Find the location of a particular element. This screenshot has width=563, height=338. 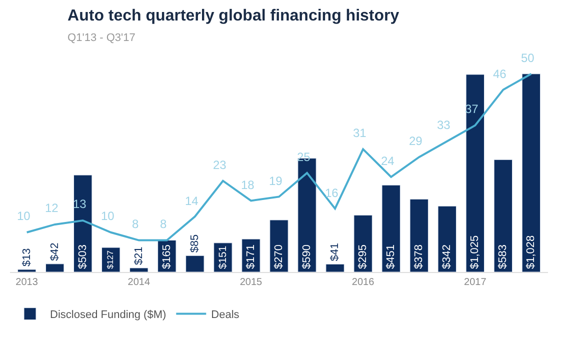

x-tick-label: 2017 is located at coordinates (475, 282).